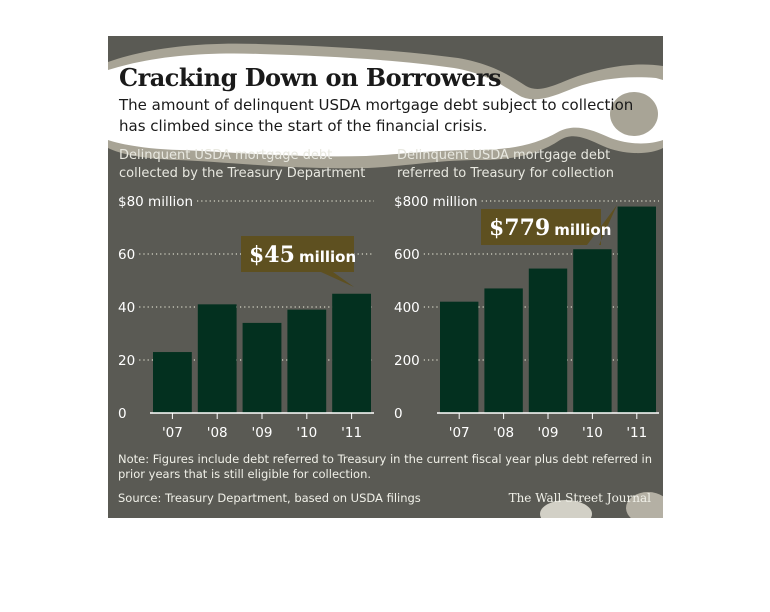 Image resolution: width=770 pixels, height=612 pixels. What do you see at coordinates (242, 173) in the screenshot?
I see `chart1-title-line-2: collected by the Treasury Department` at bounding box center [242, 173].